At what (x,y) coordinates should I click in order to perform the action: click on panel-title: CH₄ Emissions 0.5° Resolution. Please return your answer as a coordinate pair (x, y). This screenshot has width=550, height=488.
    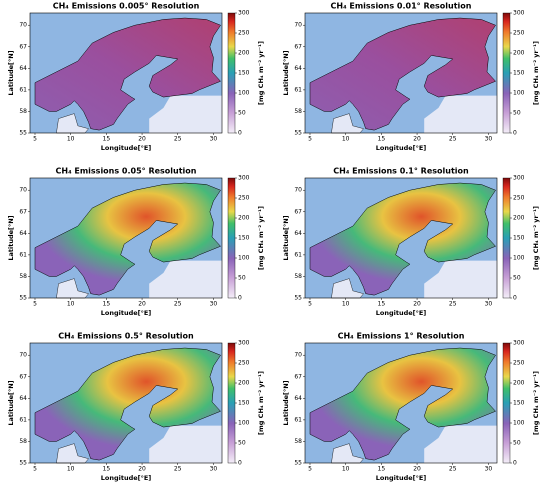
    Looking at the image, I should click on (126, 336).